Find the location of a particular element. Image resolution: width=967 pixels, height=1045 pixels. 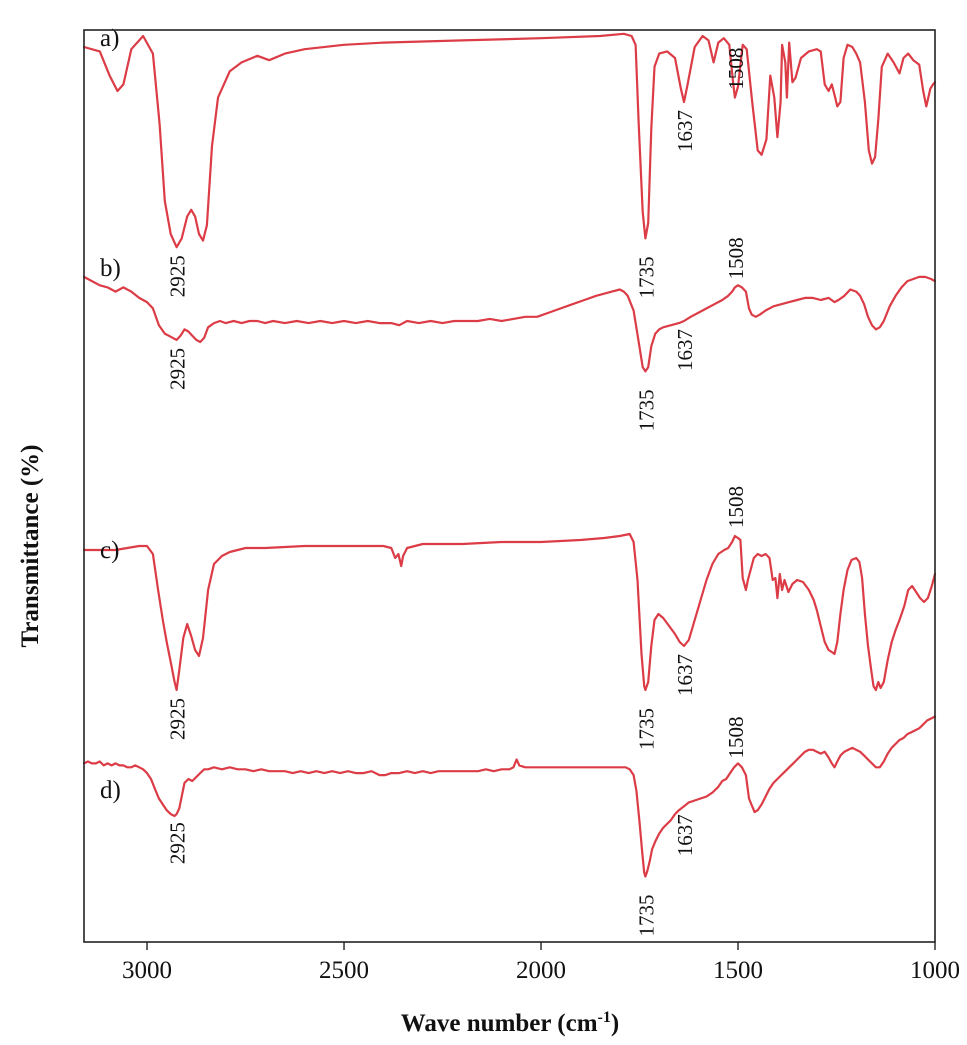

panel-label-3: c) is located at coordinates (109, 550).